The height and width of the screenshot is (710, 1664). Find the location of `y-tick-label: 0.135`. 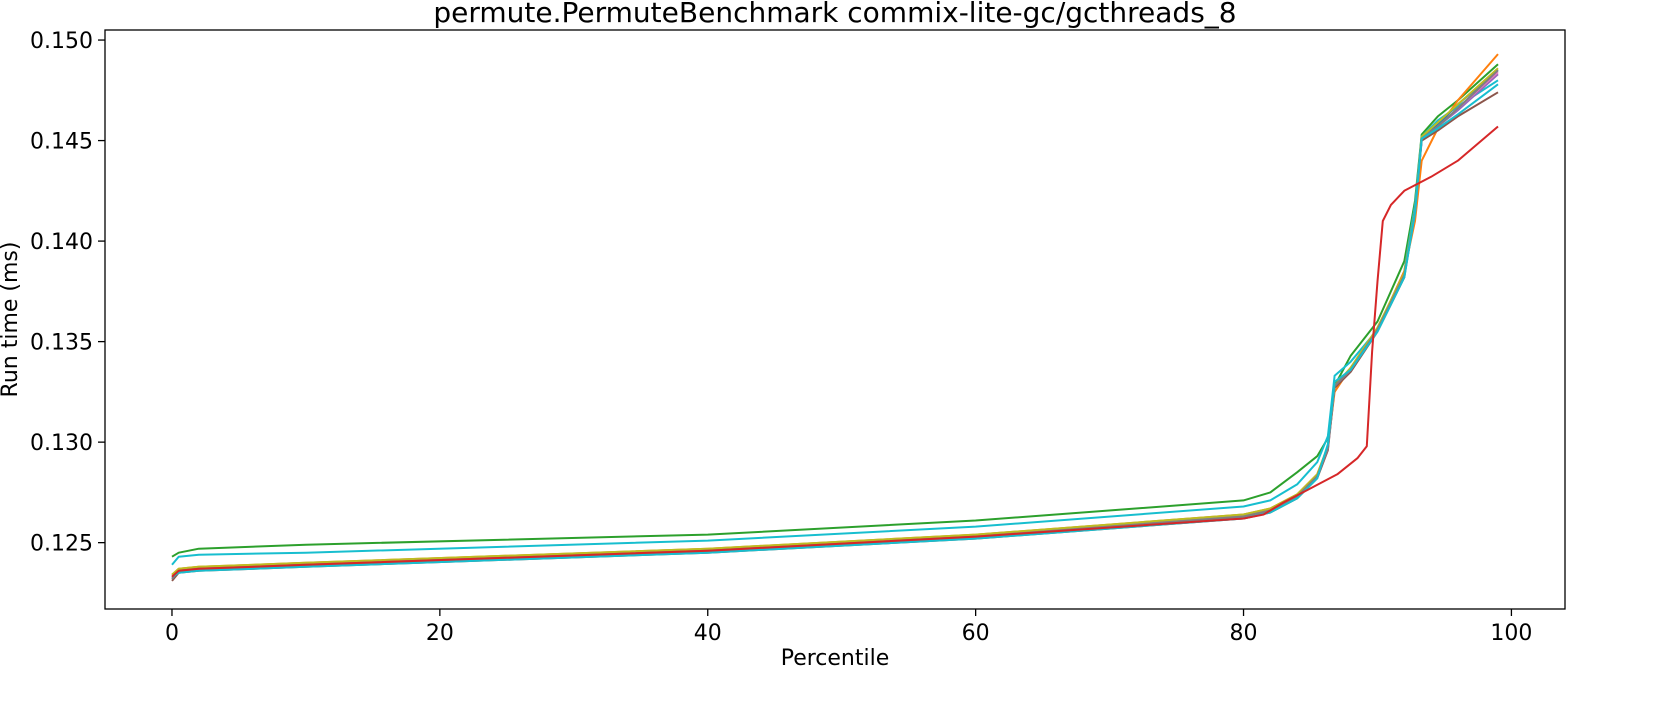

y-tick-label: 0.135 is located at coordinates (61, 343).